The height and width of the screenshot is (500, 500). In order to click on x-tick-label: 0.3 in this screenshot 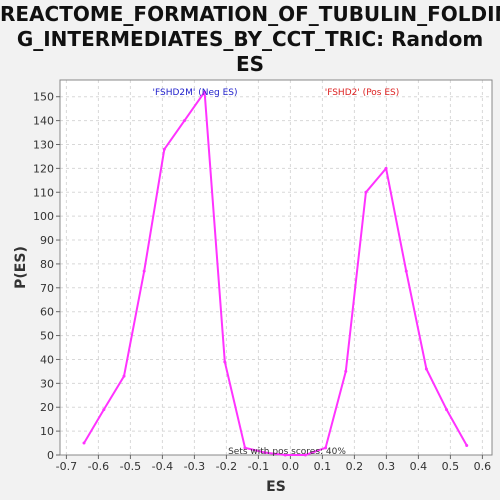, I will do `click(387, 466)`.